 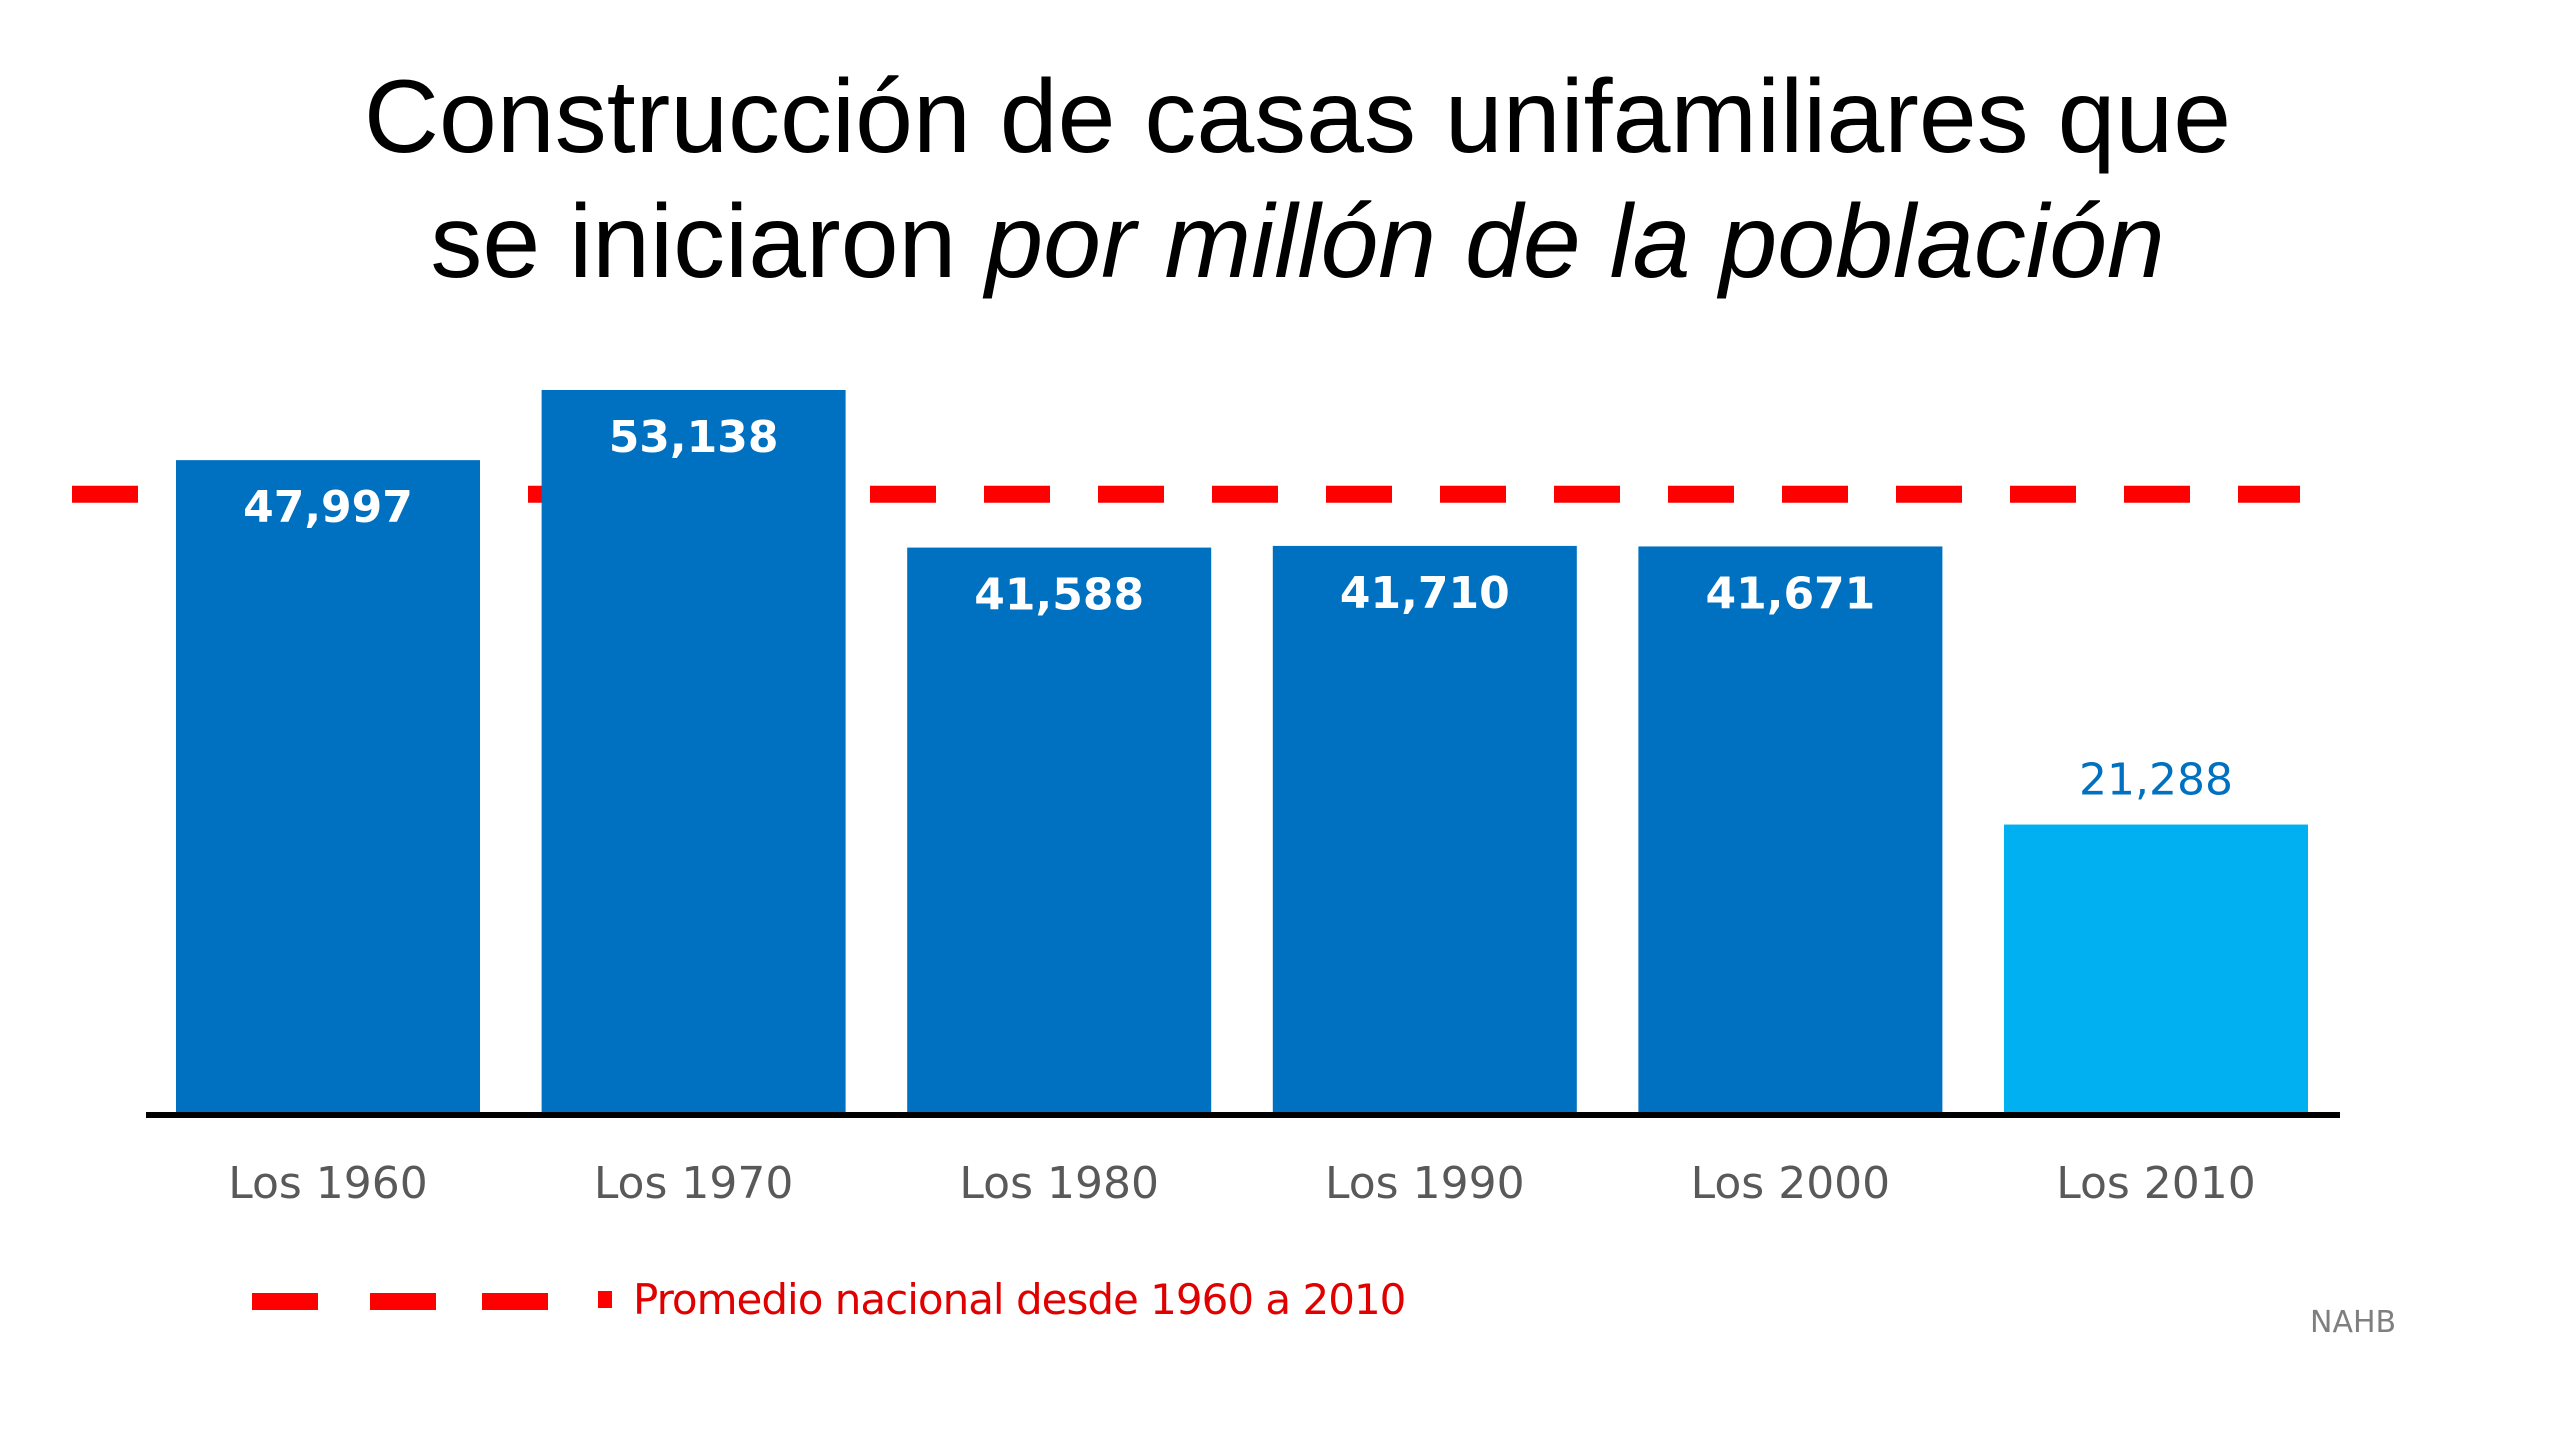 What do you see at coordinates (2156, 780) in the screenshot?
I see `data-label-5: 21,288` at bounding box center [2156, 780].